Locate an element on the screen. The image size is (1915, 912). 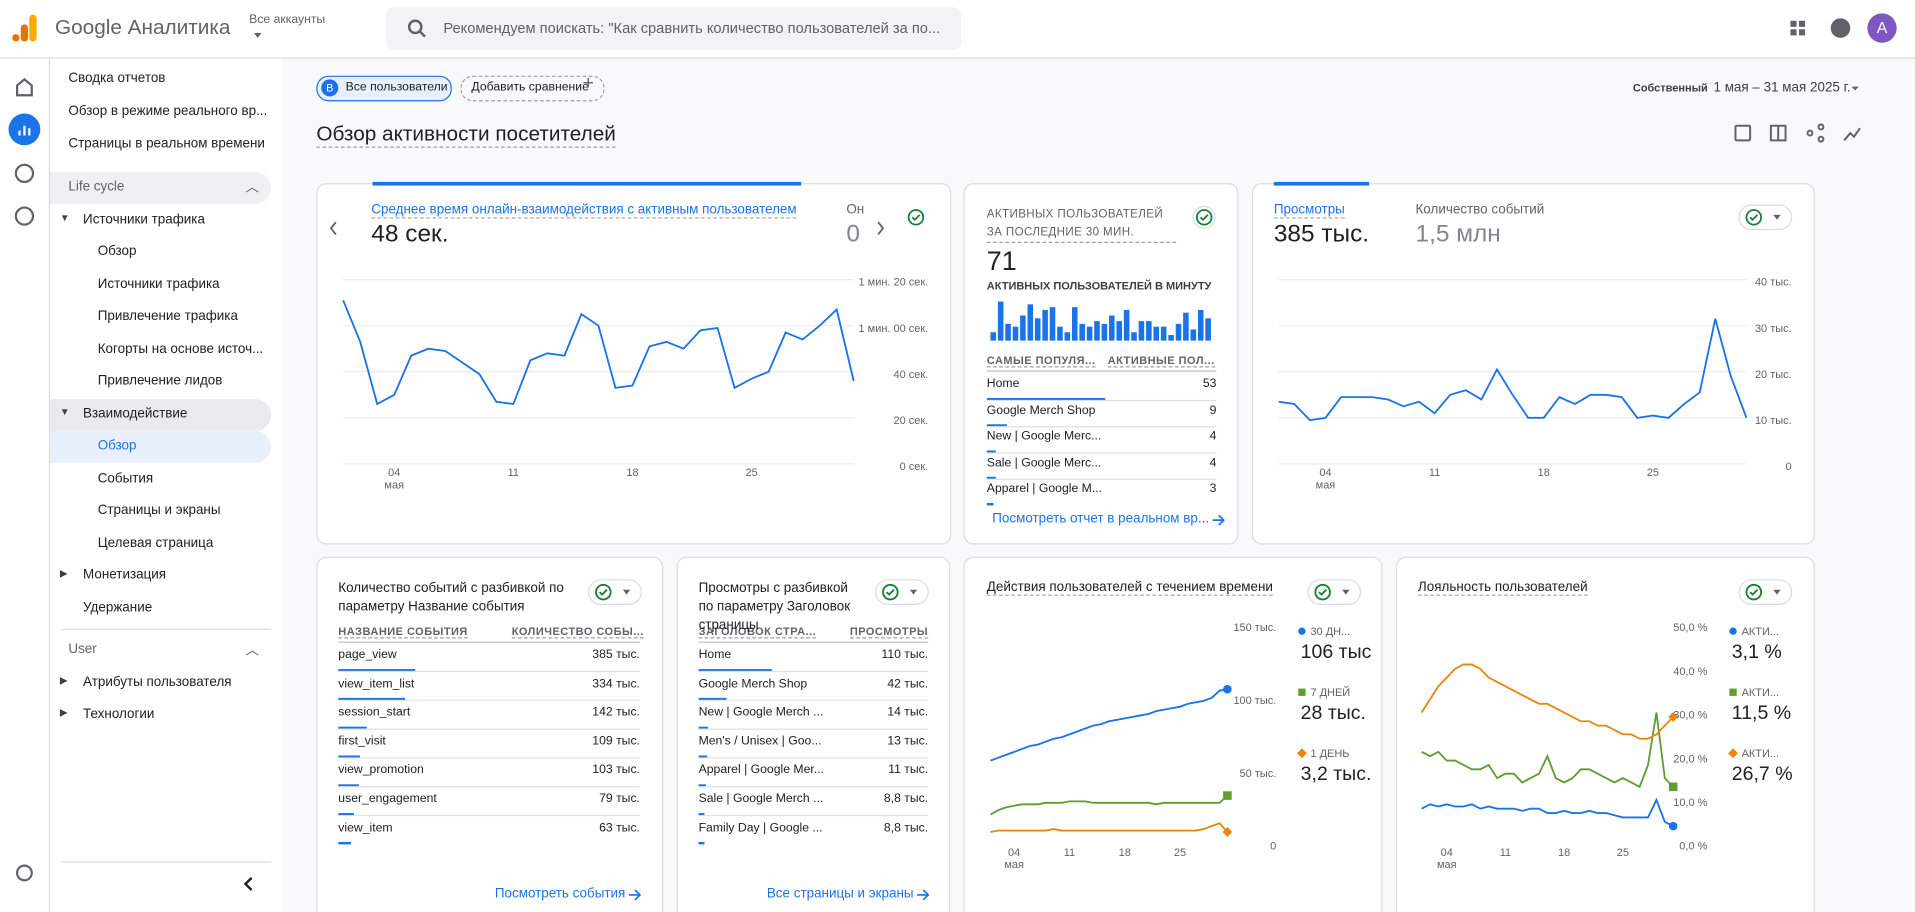
y-tick-label: 10,0 % is located at coordinates (1690, 803).